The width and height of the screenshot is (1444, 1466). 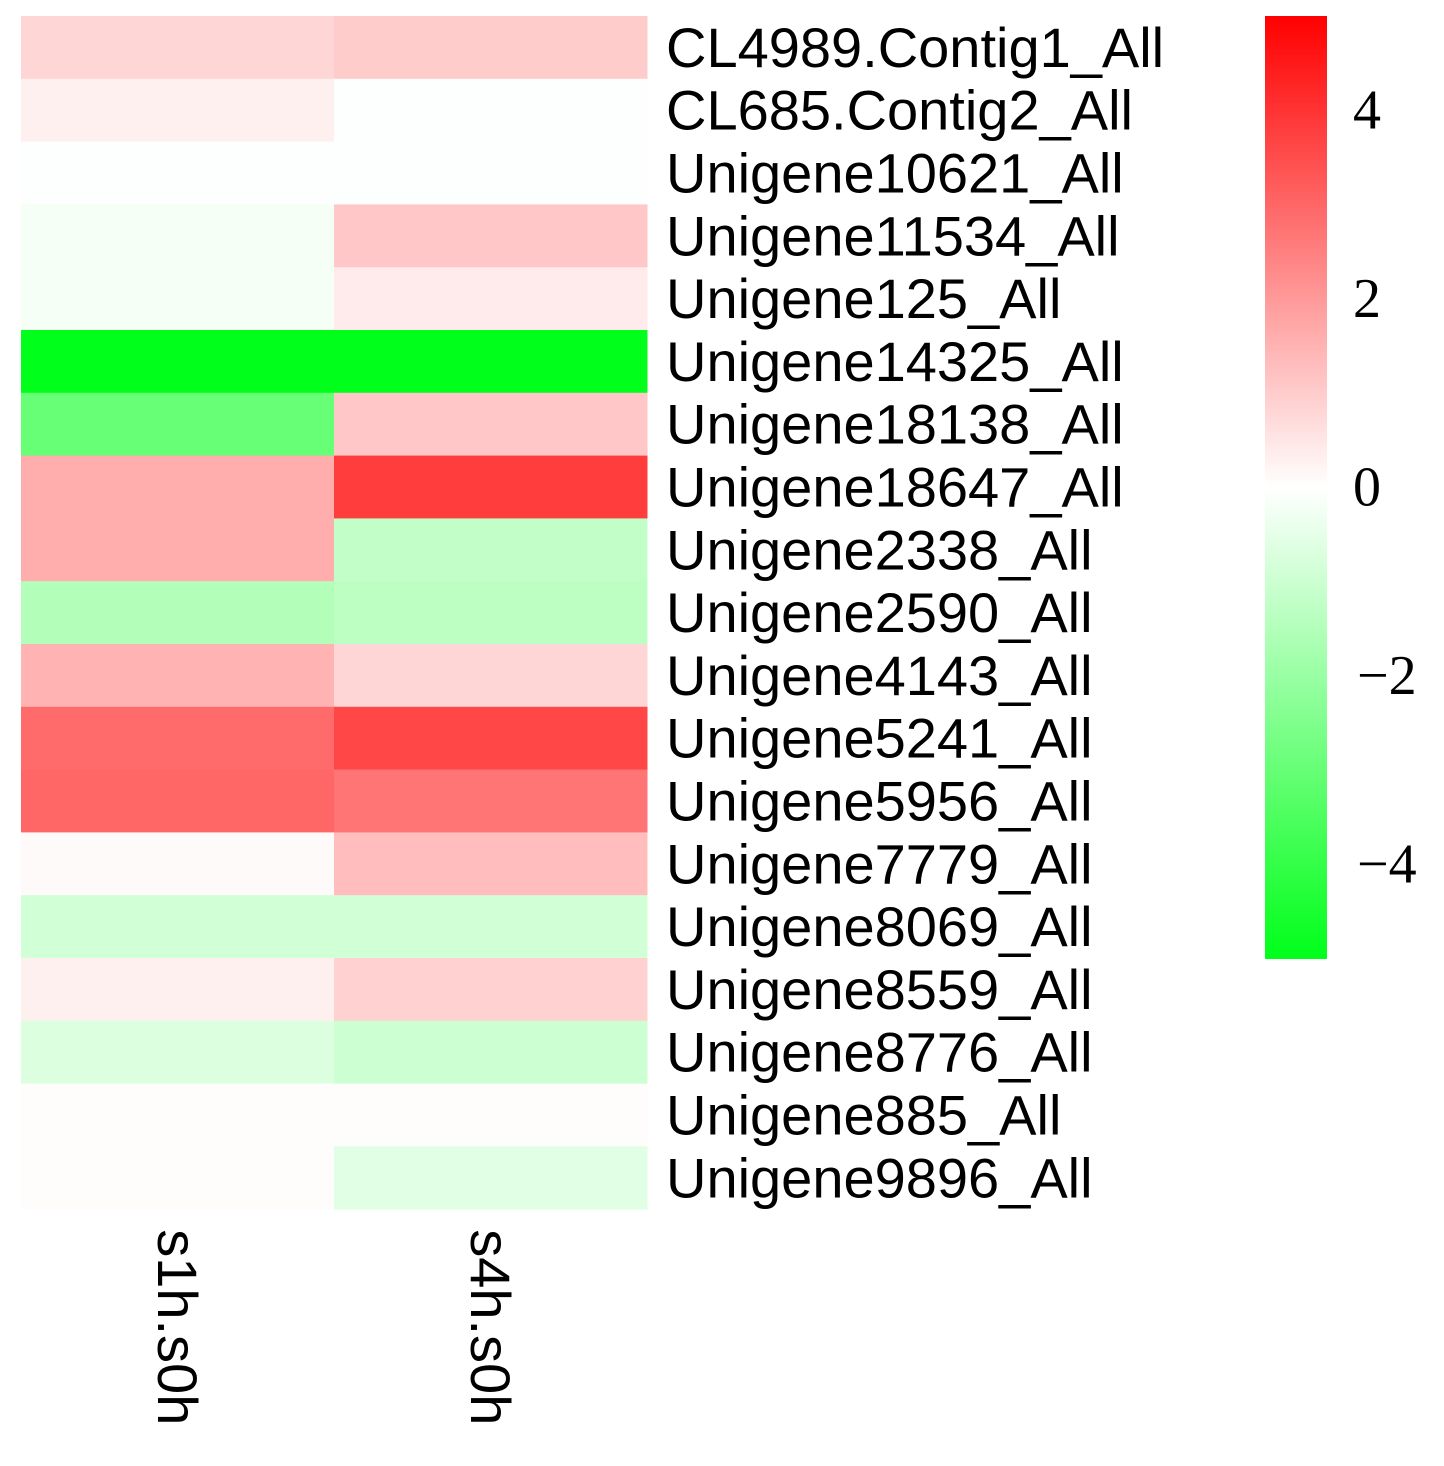 I want to click on row-label: Unigene18138_All, so click(x=895, y=424).